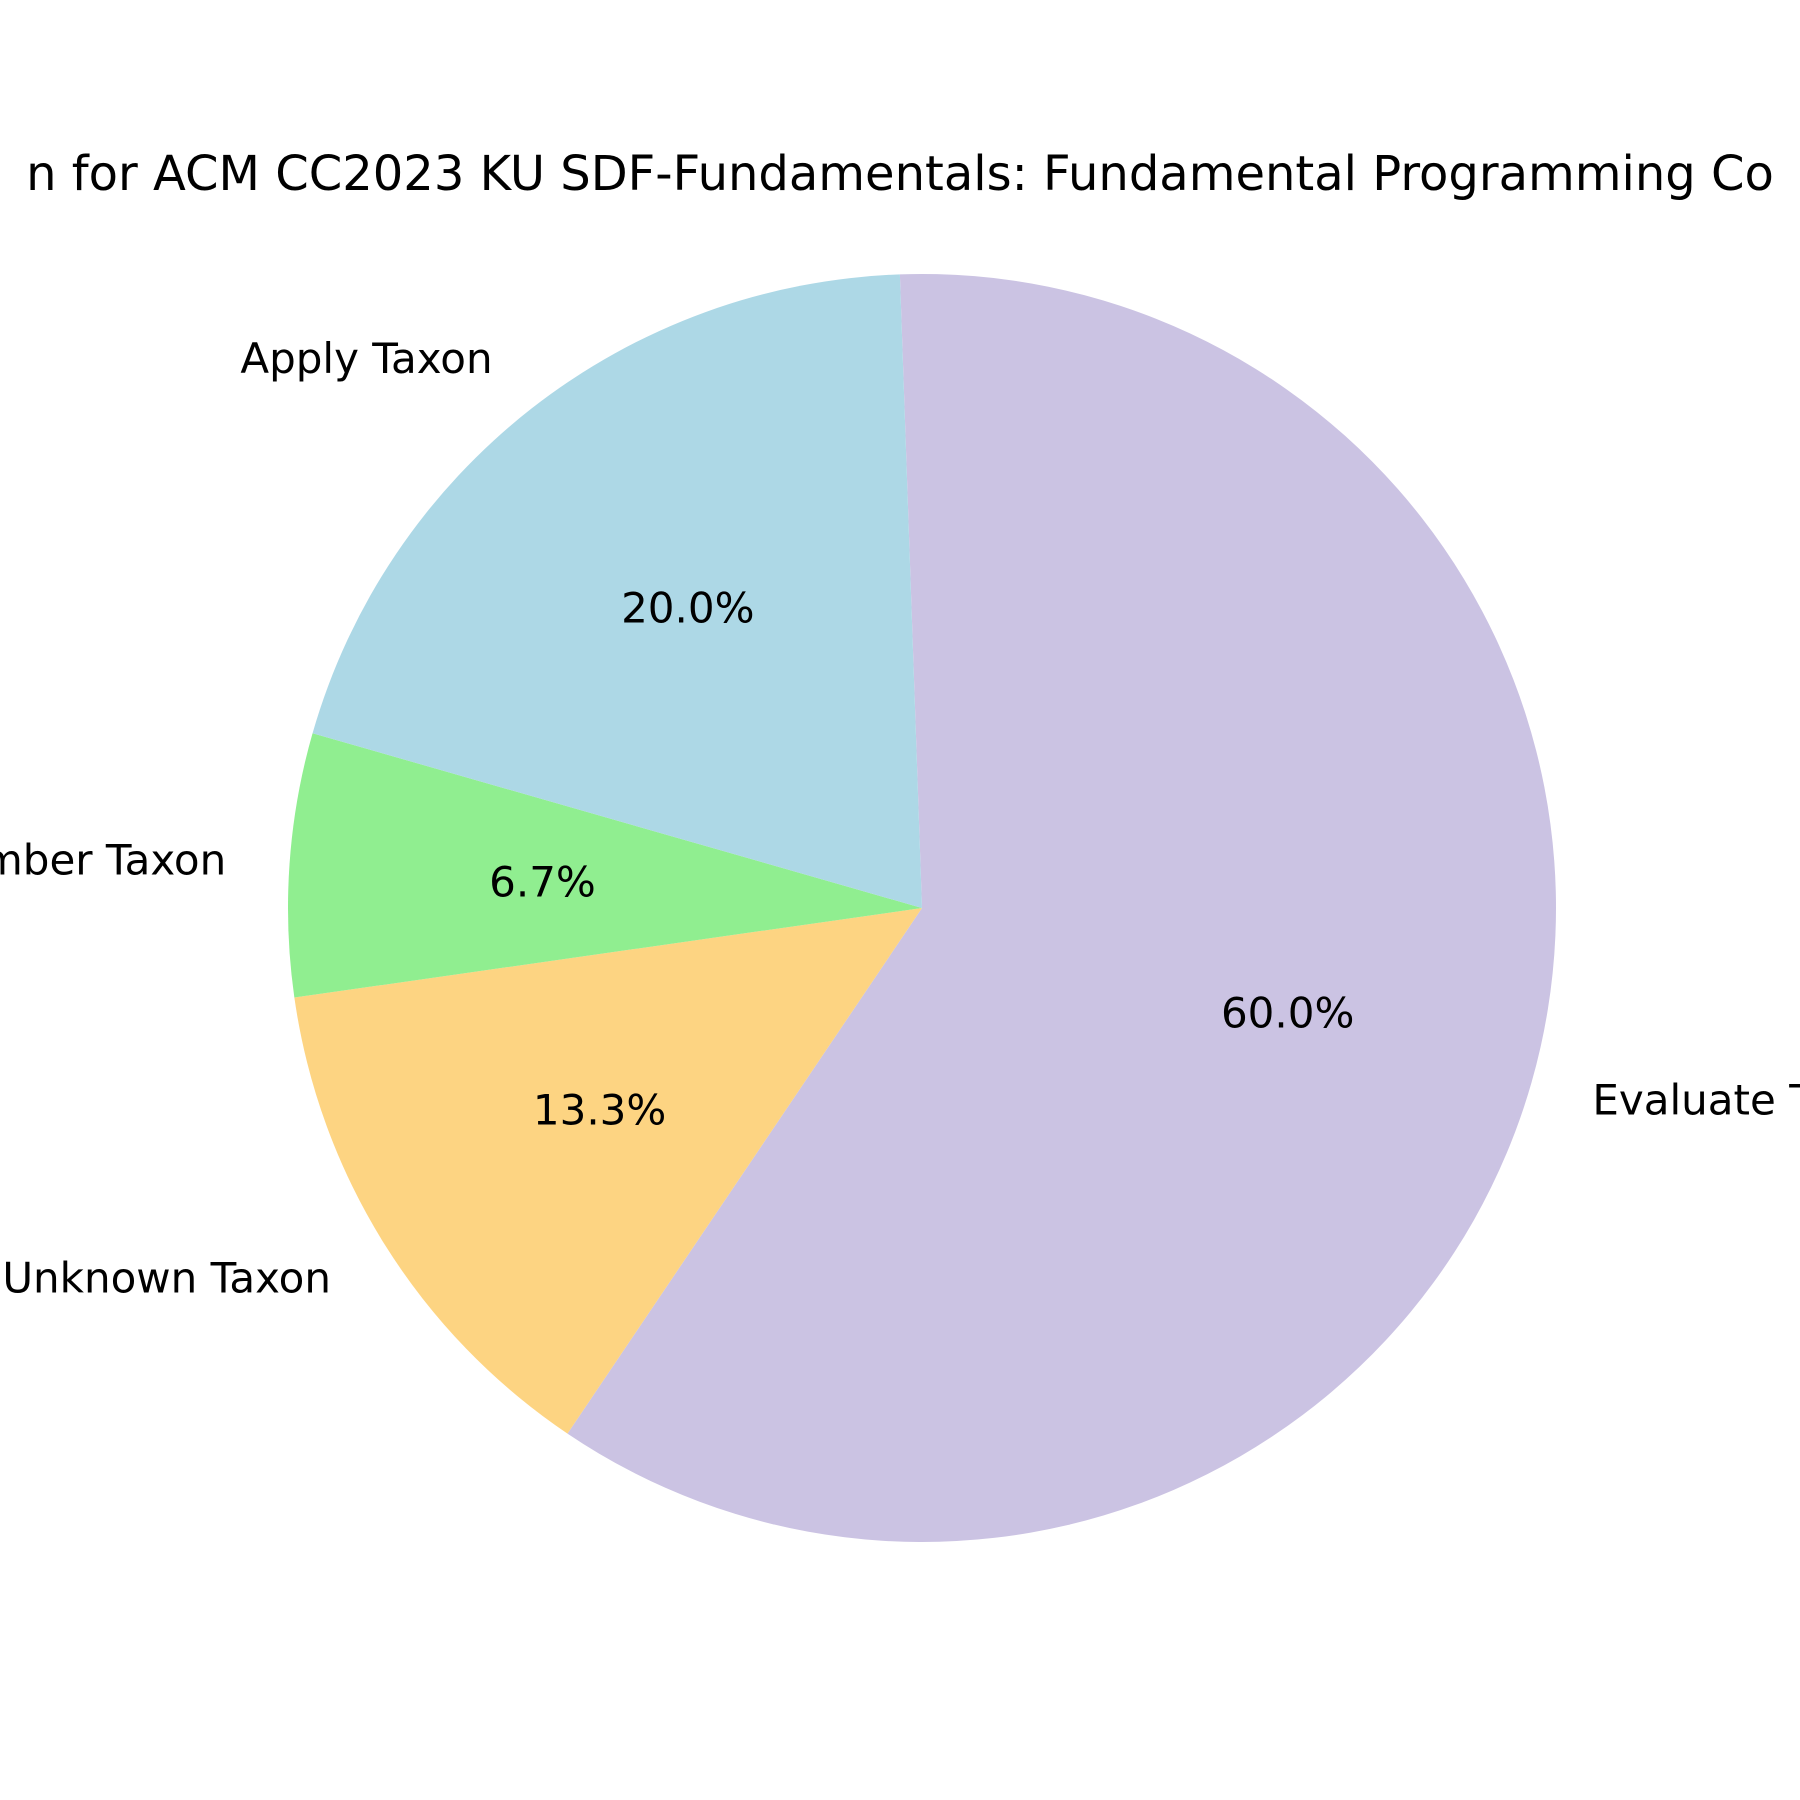  Describe the element at coordinates (608, 1171) in the screenshot. I see `pie-slice-unknown-taxon` at that location.